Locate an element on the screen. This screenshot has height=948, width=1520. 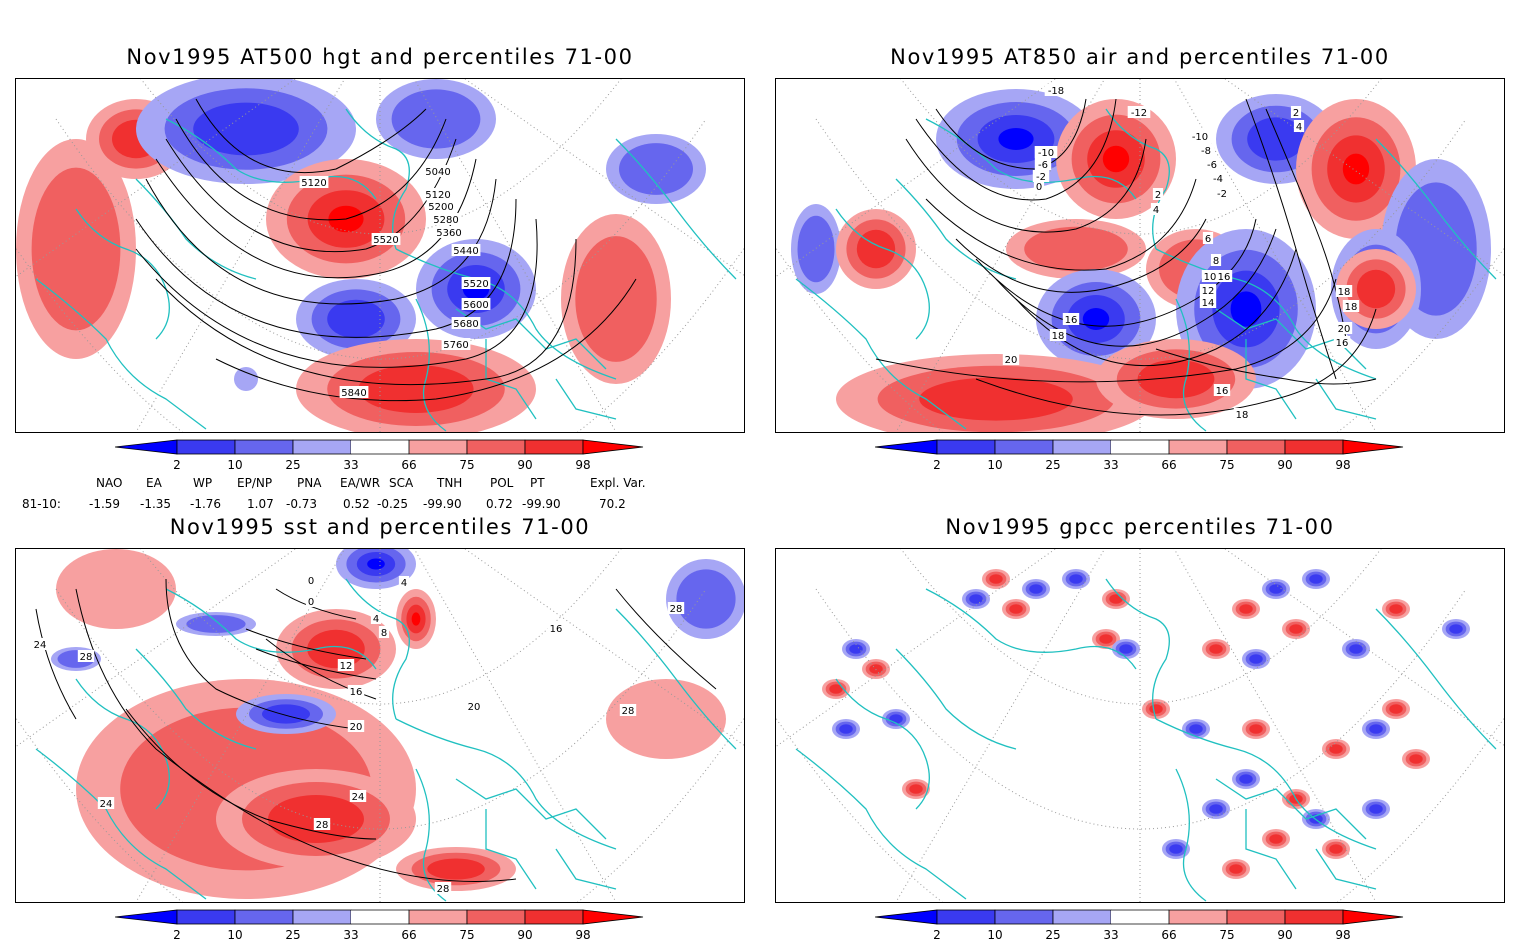
panel-title-hgt: Nov1995 AT500 hgt and percentiles 71-00 is located at coordinates (380, 57).